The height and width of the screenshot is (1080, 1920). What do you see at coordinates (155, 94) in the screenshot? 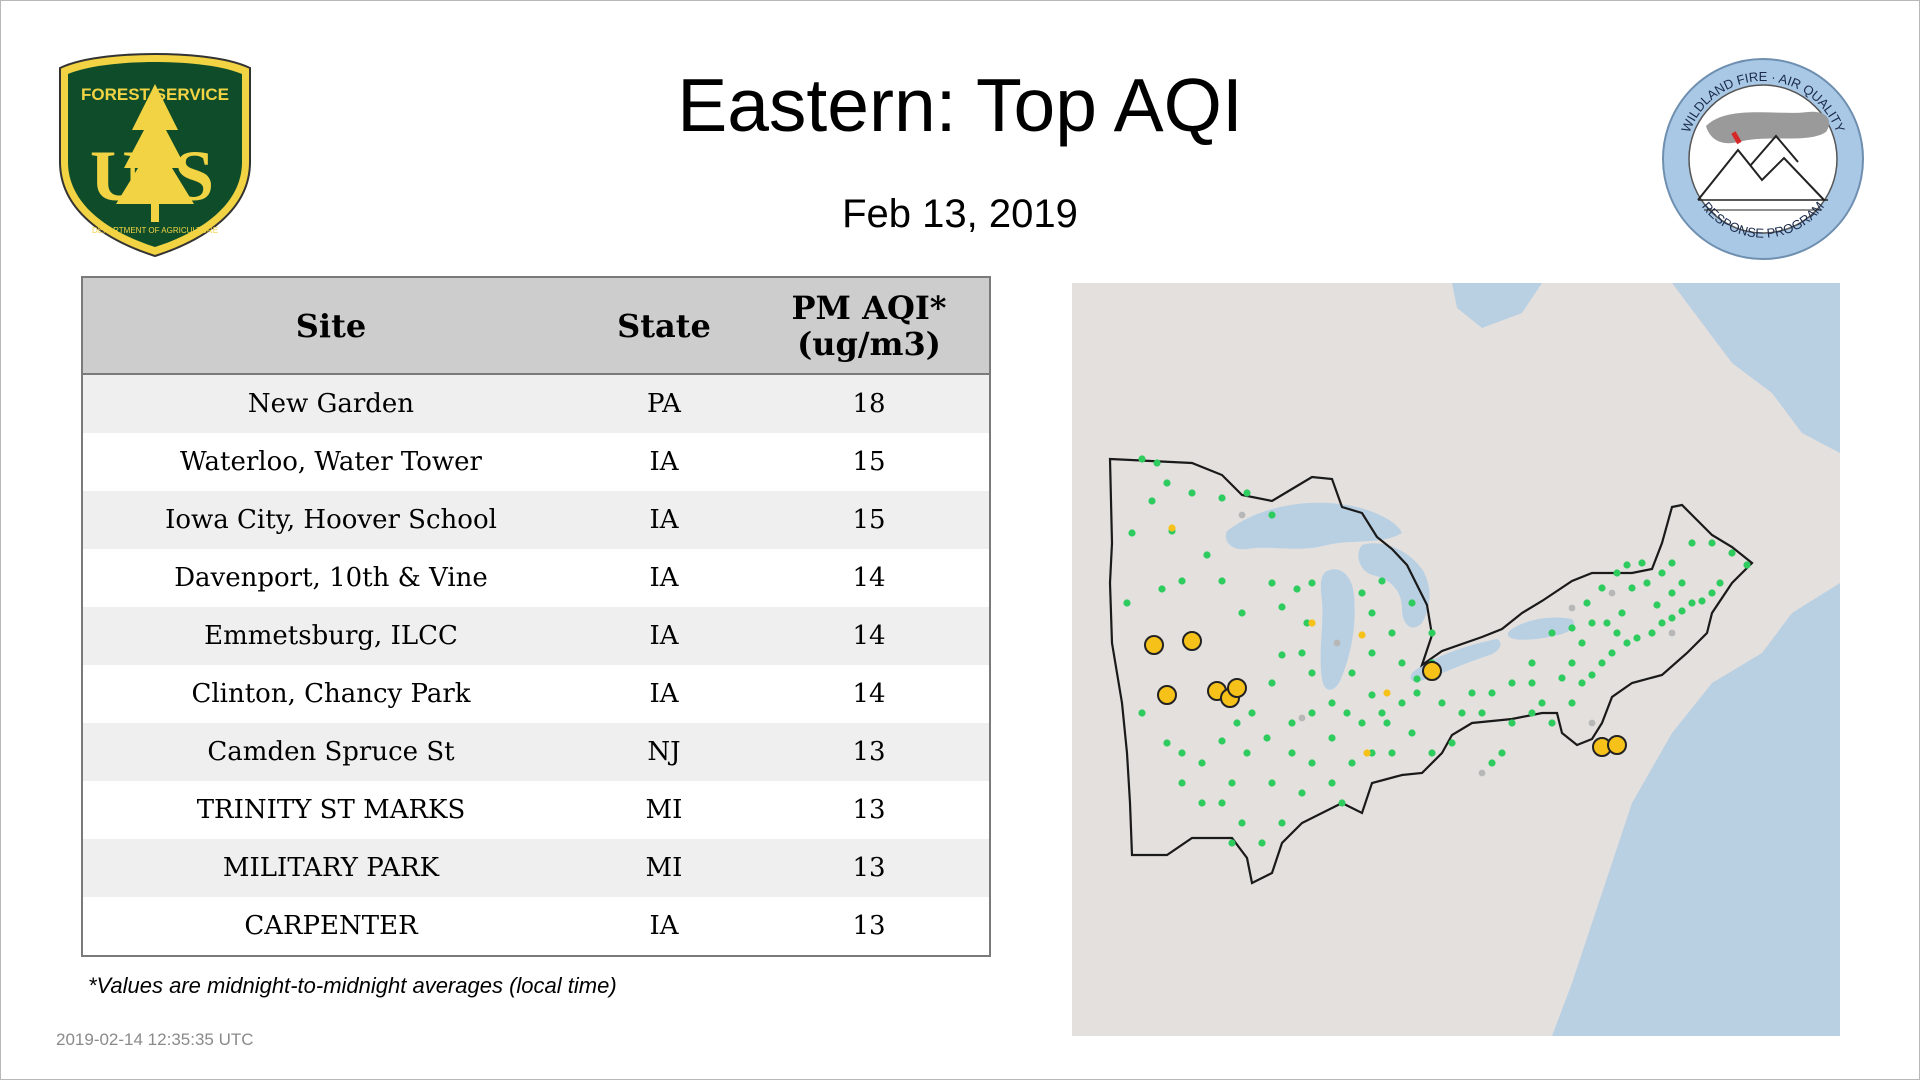
I see `usfs-top-text: FOREST SERVICE` at bounding box center [155, 94].